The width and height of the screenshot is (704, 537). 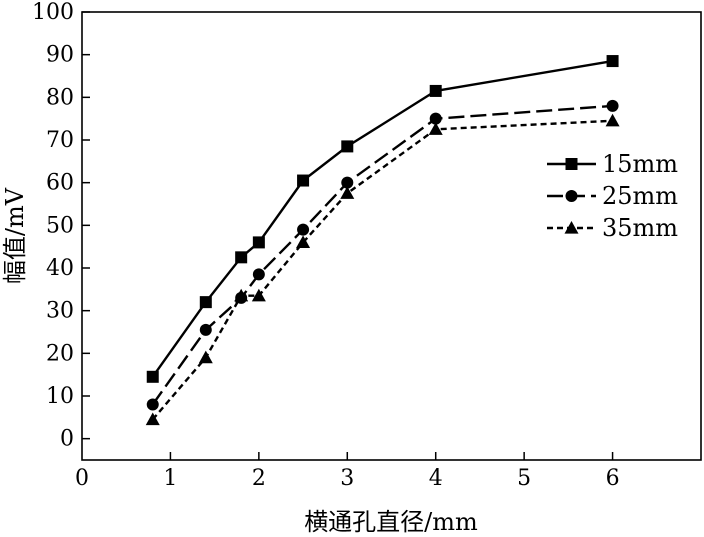 I want to click on y-tick-label: 0, so click(x=67, y=439).